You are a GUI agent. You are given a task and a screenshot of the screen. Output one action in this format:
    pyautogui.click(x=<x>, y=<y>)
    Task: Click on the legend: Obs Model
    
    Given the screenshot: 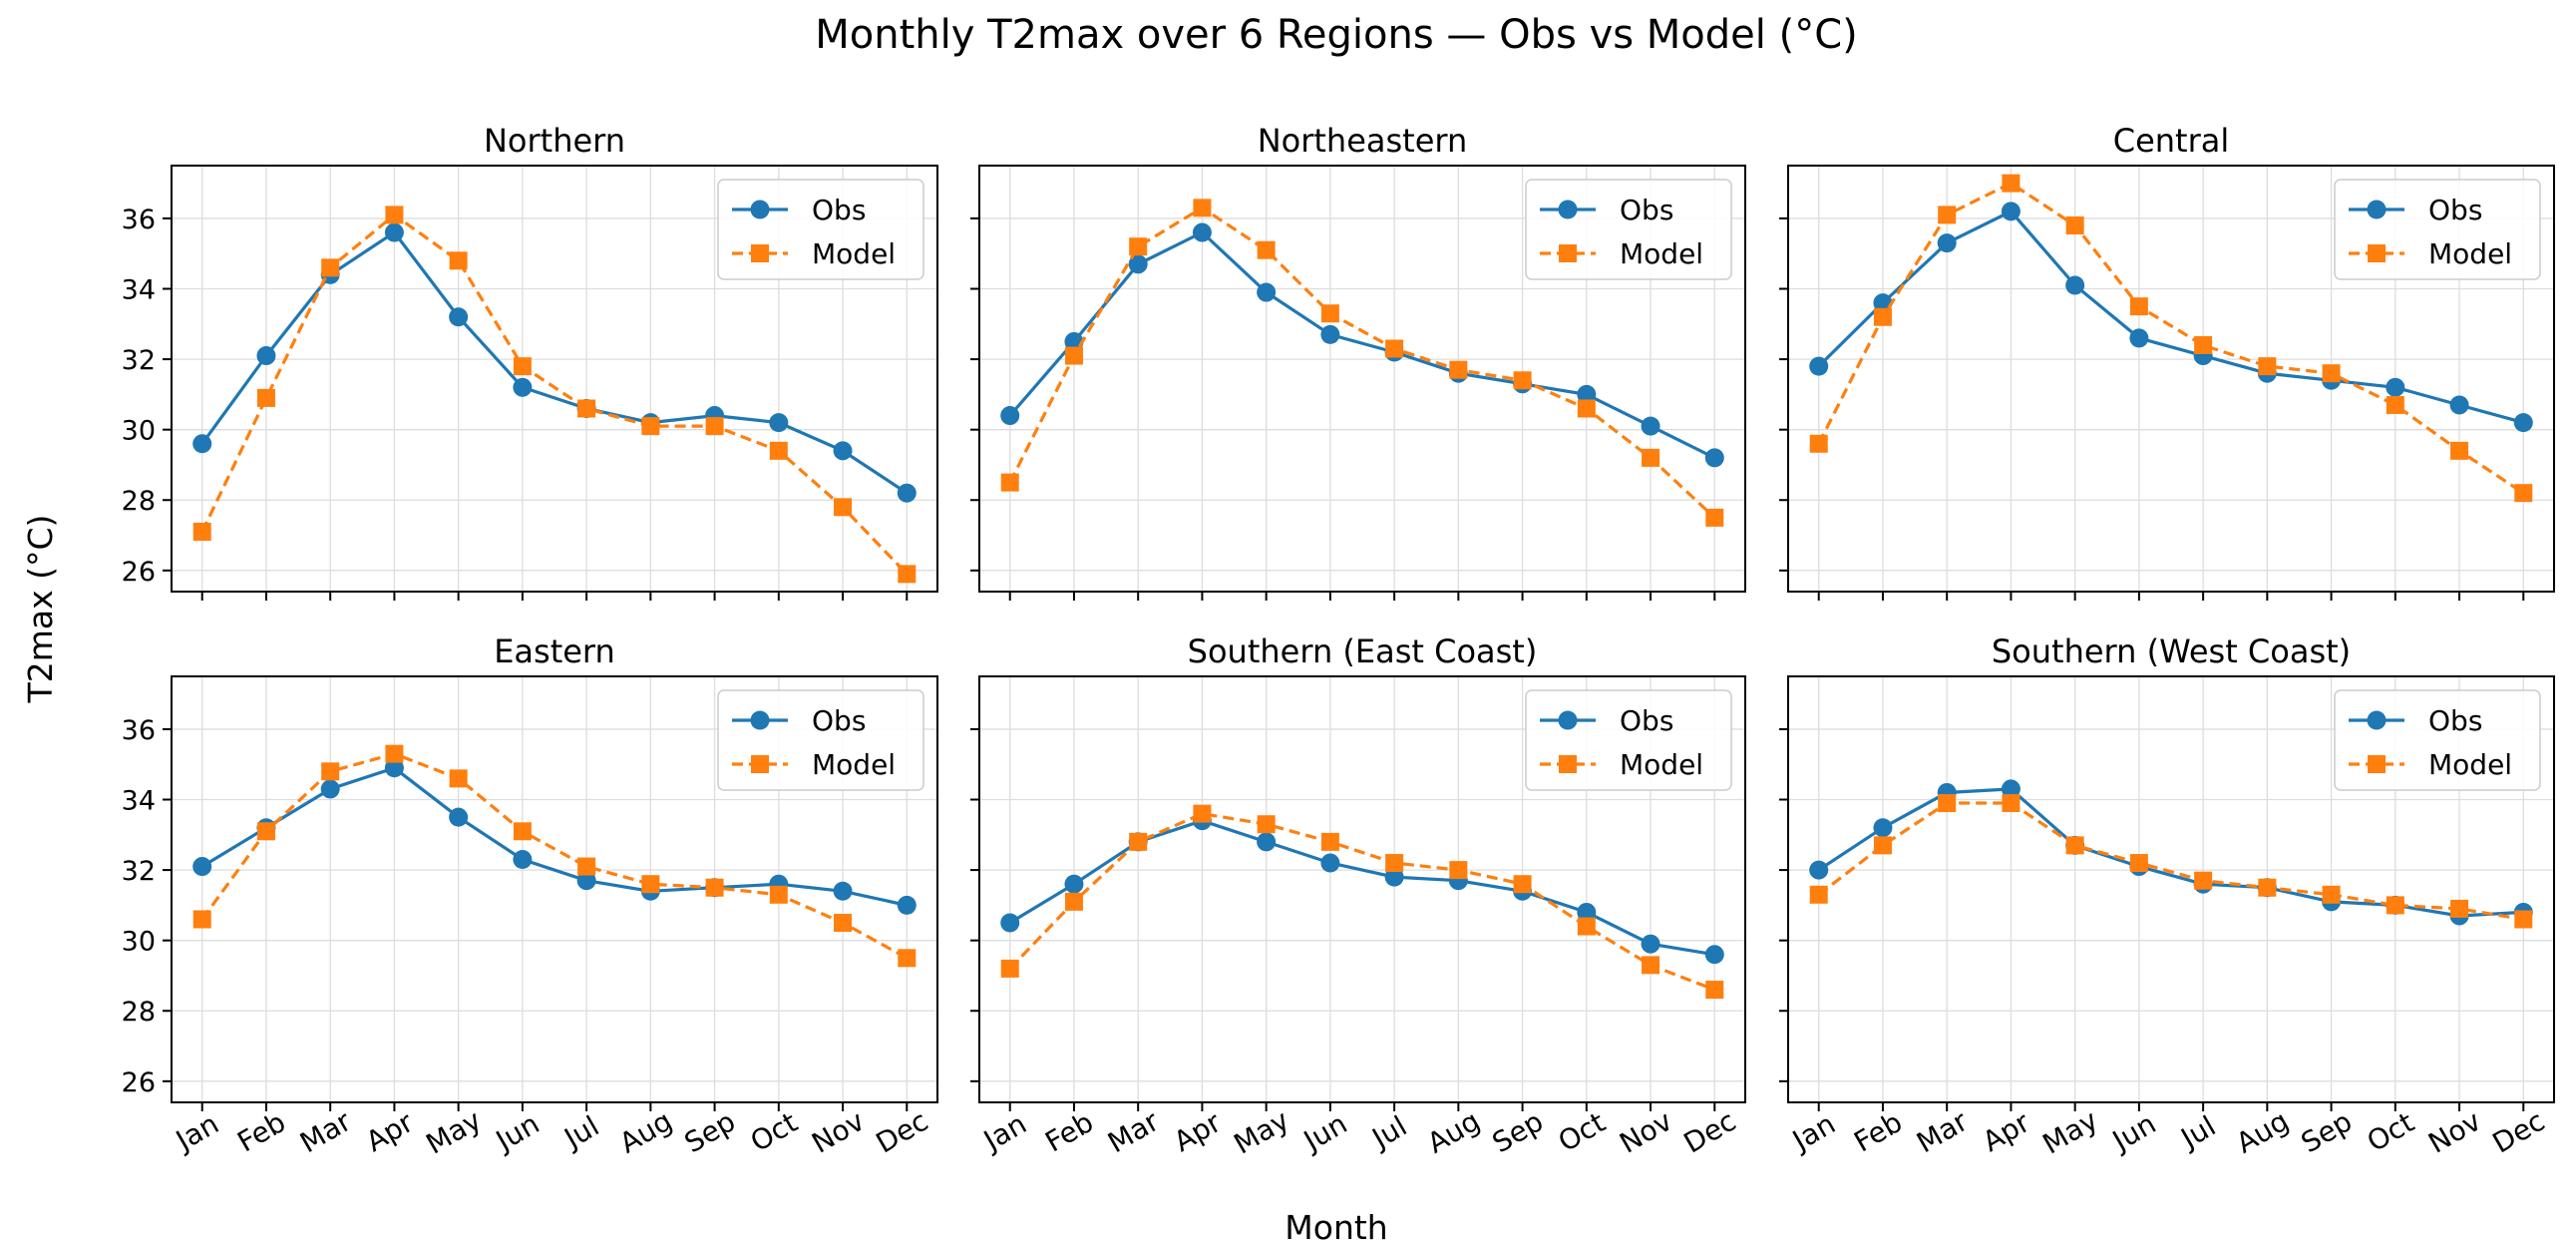 What is the action you would take?
    pyautogui.click(x=1628, y=229)
    